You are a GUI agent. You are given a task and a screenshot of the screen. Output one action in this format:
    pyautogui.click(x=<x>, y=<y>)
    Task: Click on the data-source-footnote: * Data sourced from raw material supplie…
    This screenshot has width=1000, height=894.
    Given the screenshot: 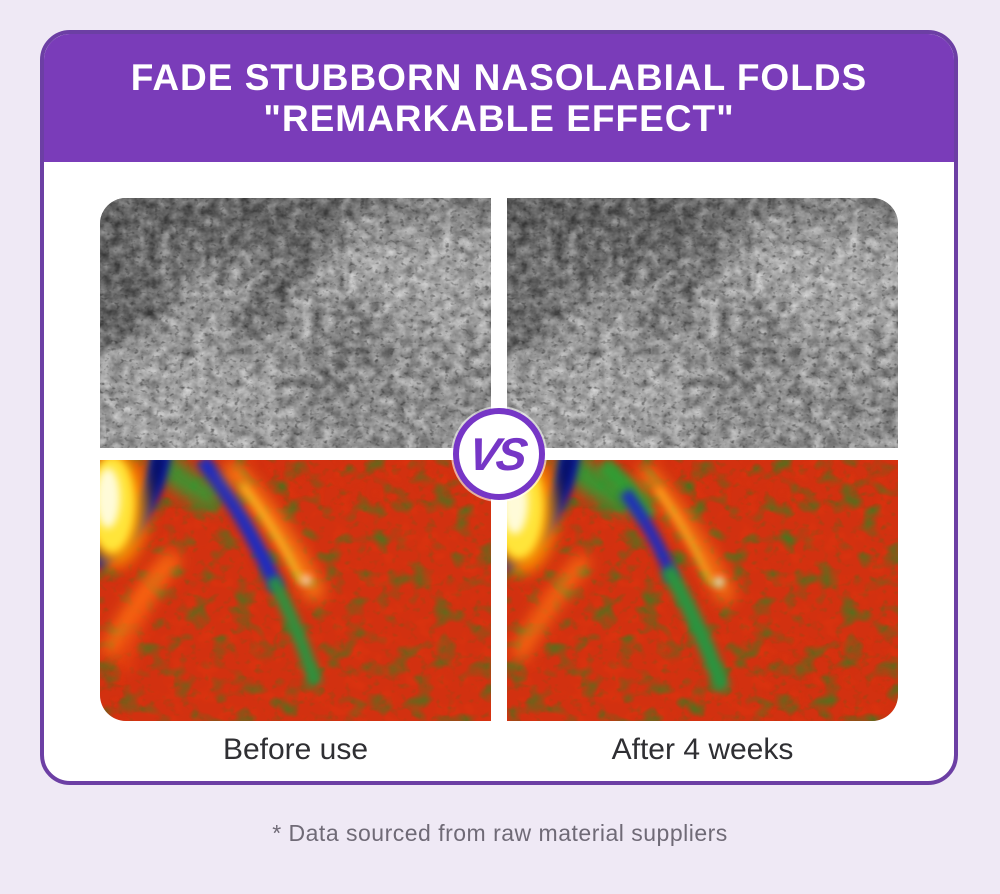 What is the action you would take?
    pyautogui.click(x=500, y=833)
    